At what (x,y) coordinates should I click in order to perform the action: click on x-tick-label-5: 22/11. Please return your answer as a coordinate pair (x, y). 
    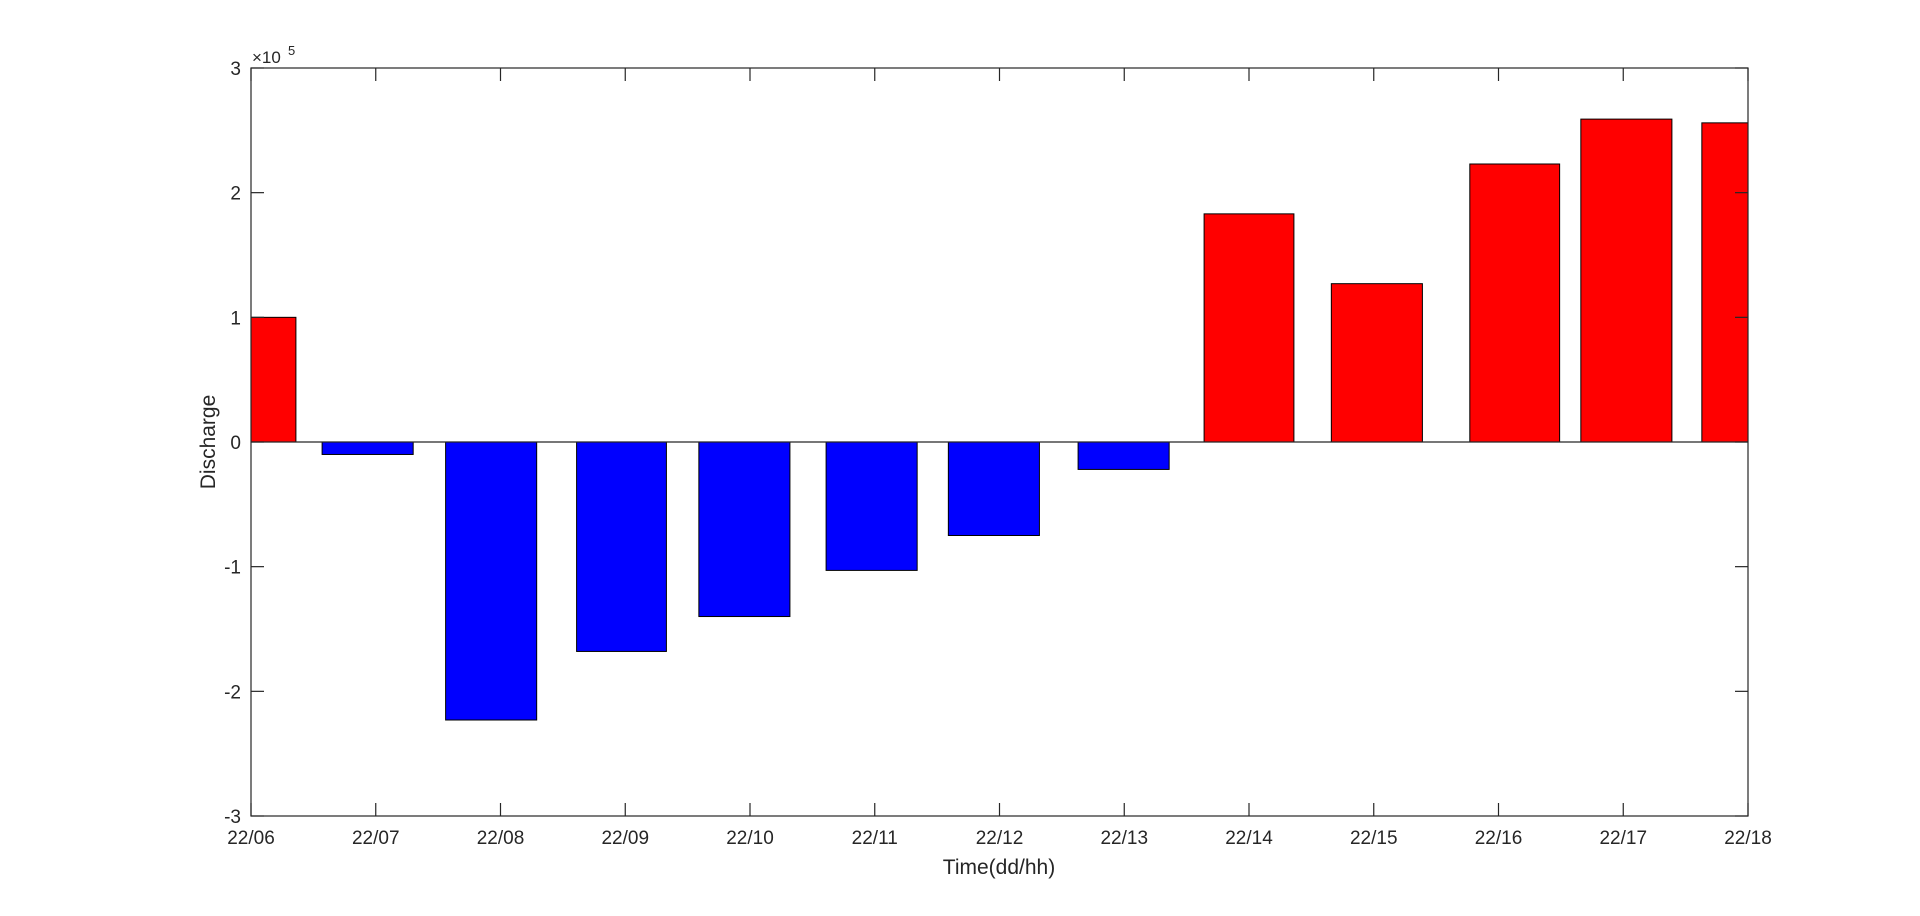
    Looking at the image, I should click on (875, 838).